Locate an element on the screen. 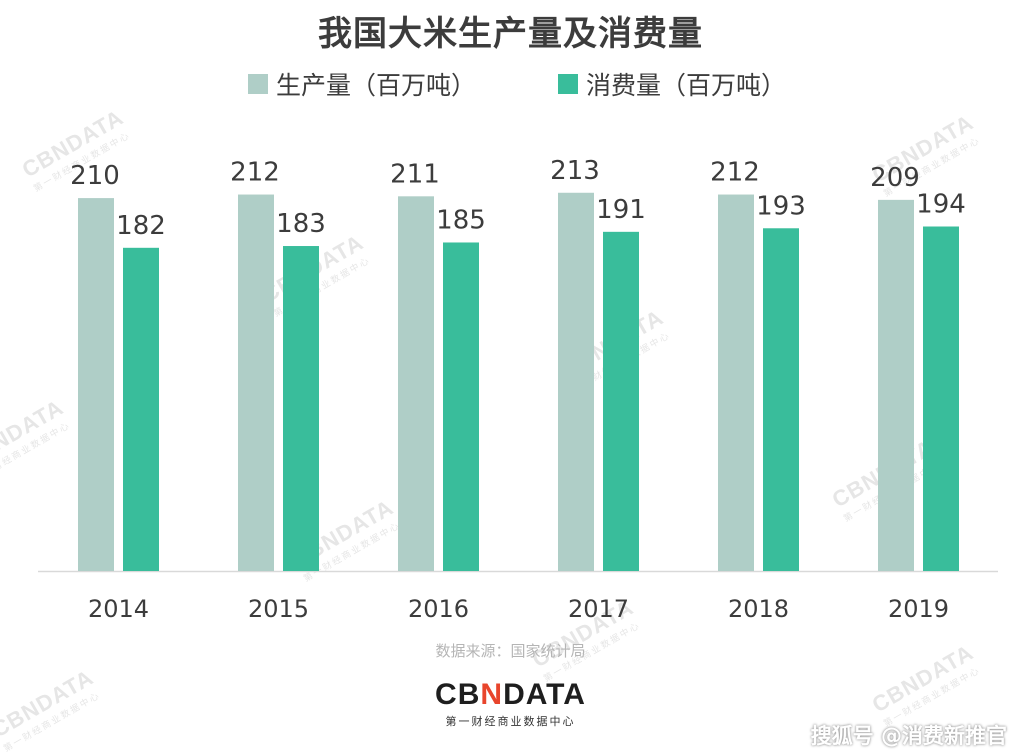 The height and width of the screenshot is (756, 1021). data-label: 194 is located at coordinates (941, 204).